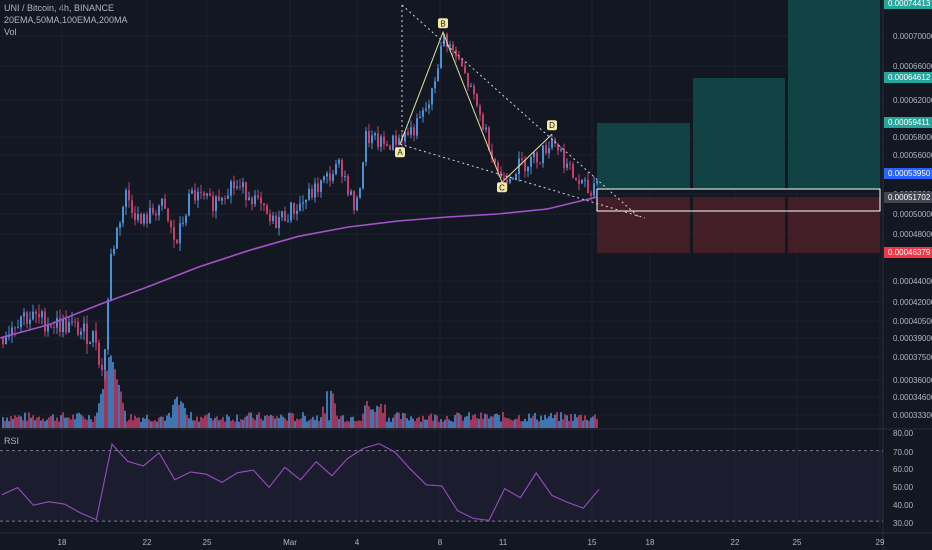  I want to click on pattern-point-badge, so click(552, 125).